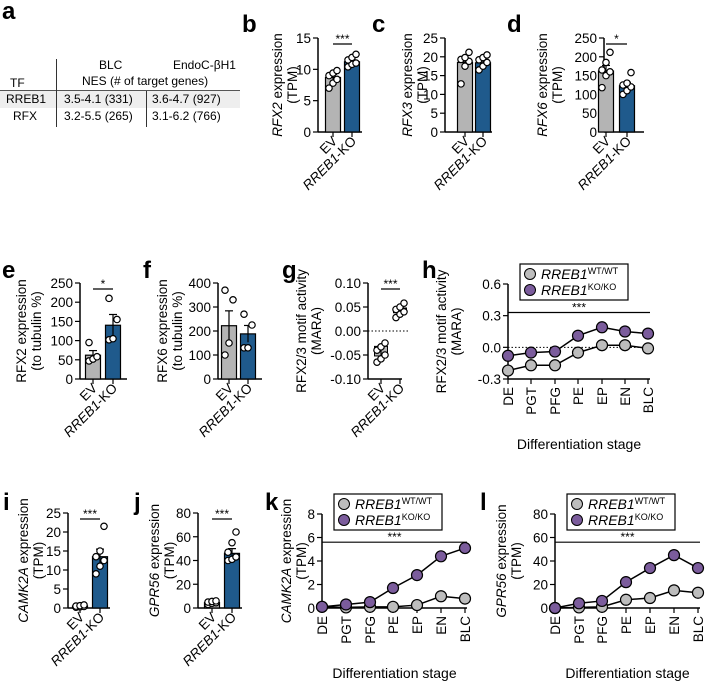 This screenshot has height=685, width=705. Describe the element at coordinates (430, 38) in the screenshot. I see `y-tick-label: 25` at that location.